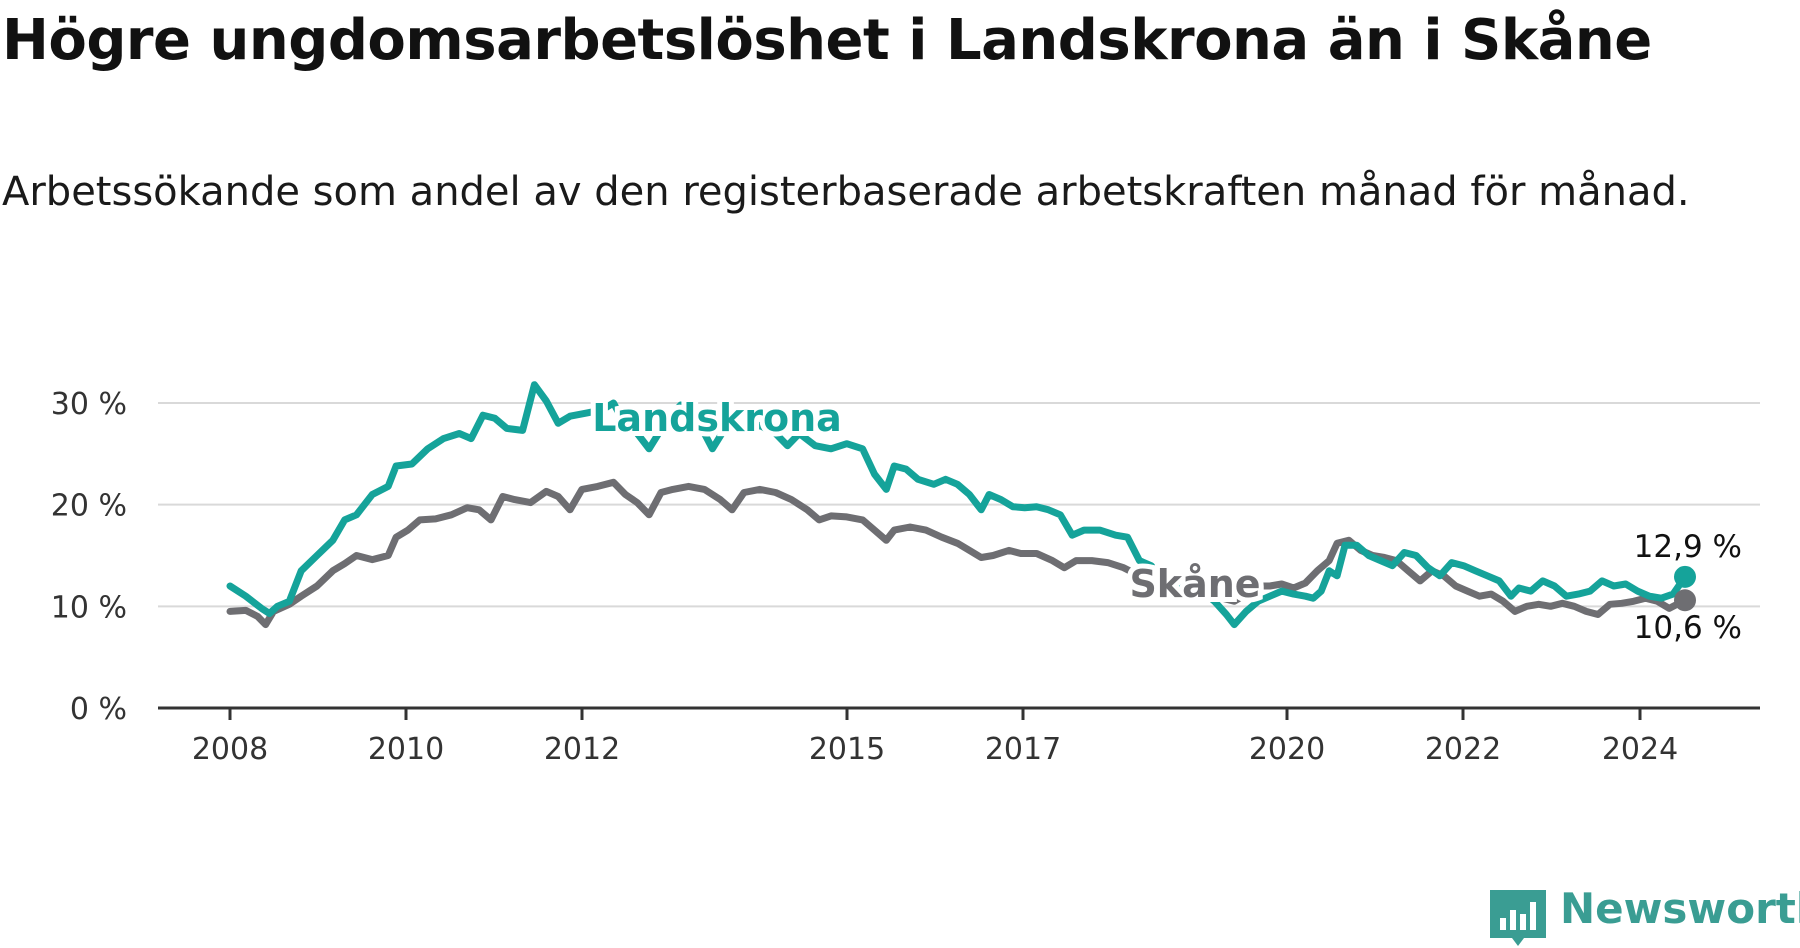 This screenshot has height=948, width=1800. I want to click on series-line-skne, so click(957, 553).